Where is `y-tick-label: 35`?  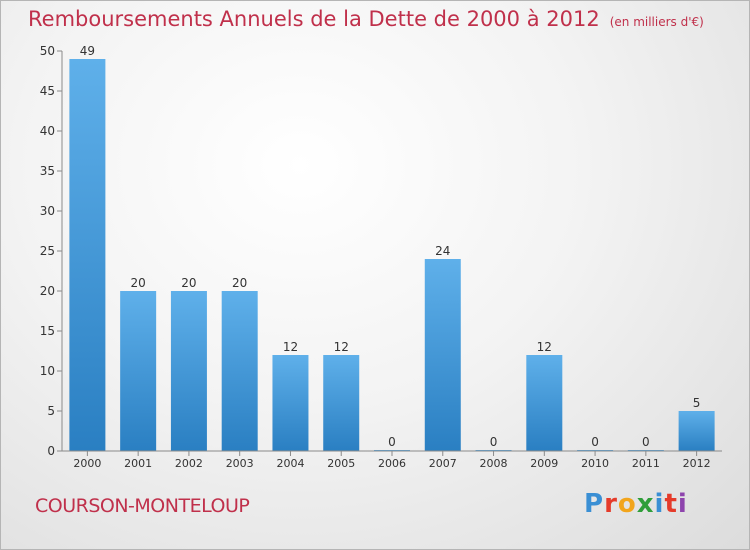 y-tick-label: 35 is located at coordinates (47, 171).